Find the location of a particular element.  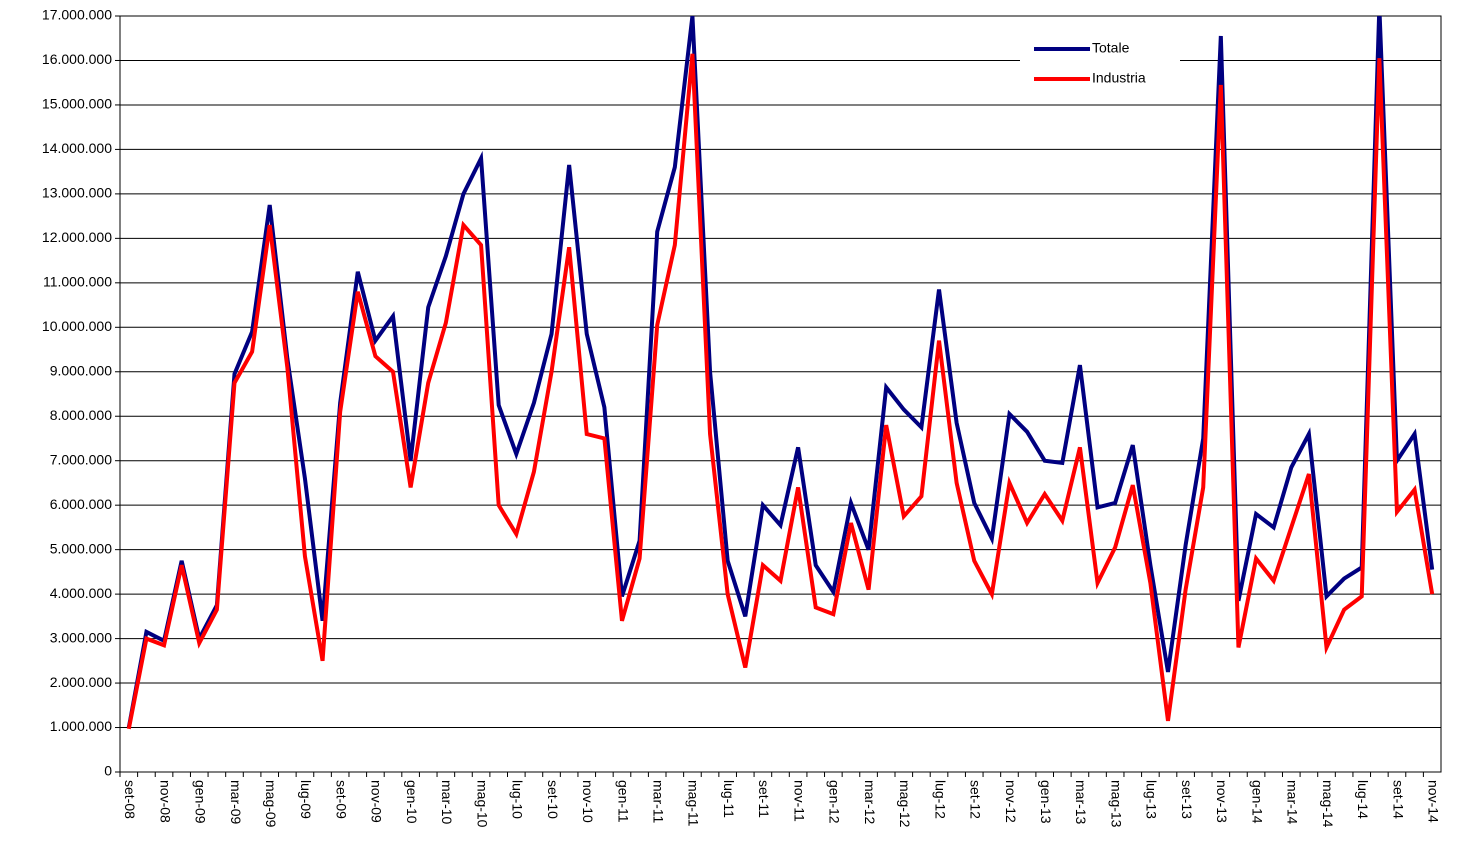

x-tick-label: gen-13 is located at coordinates (1046, 802).